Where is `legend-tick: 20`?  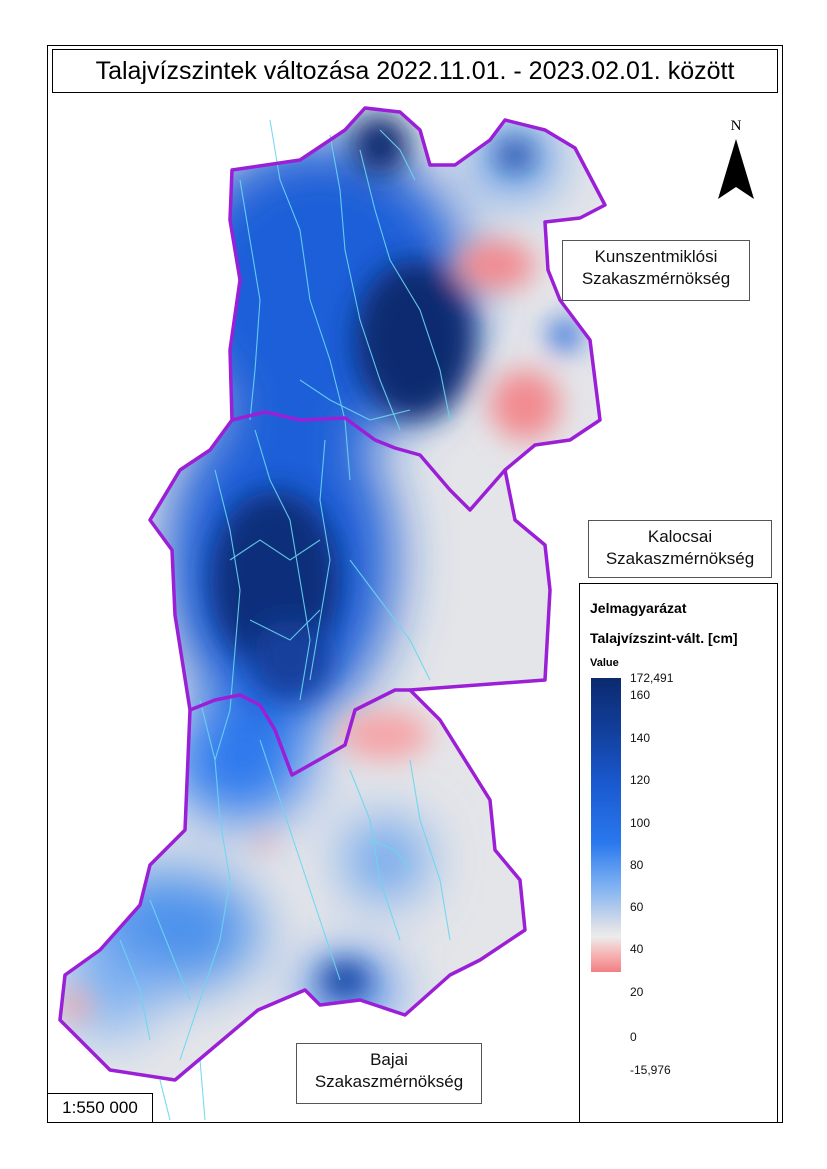 legend-tick: 20 is located at coordinates (637, 992).